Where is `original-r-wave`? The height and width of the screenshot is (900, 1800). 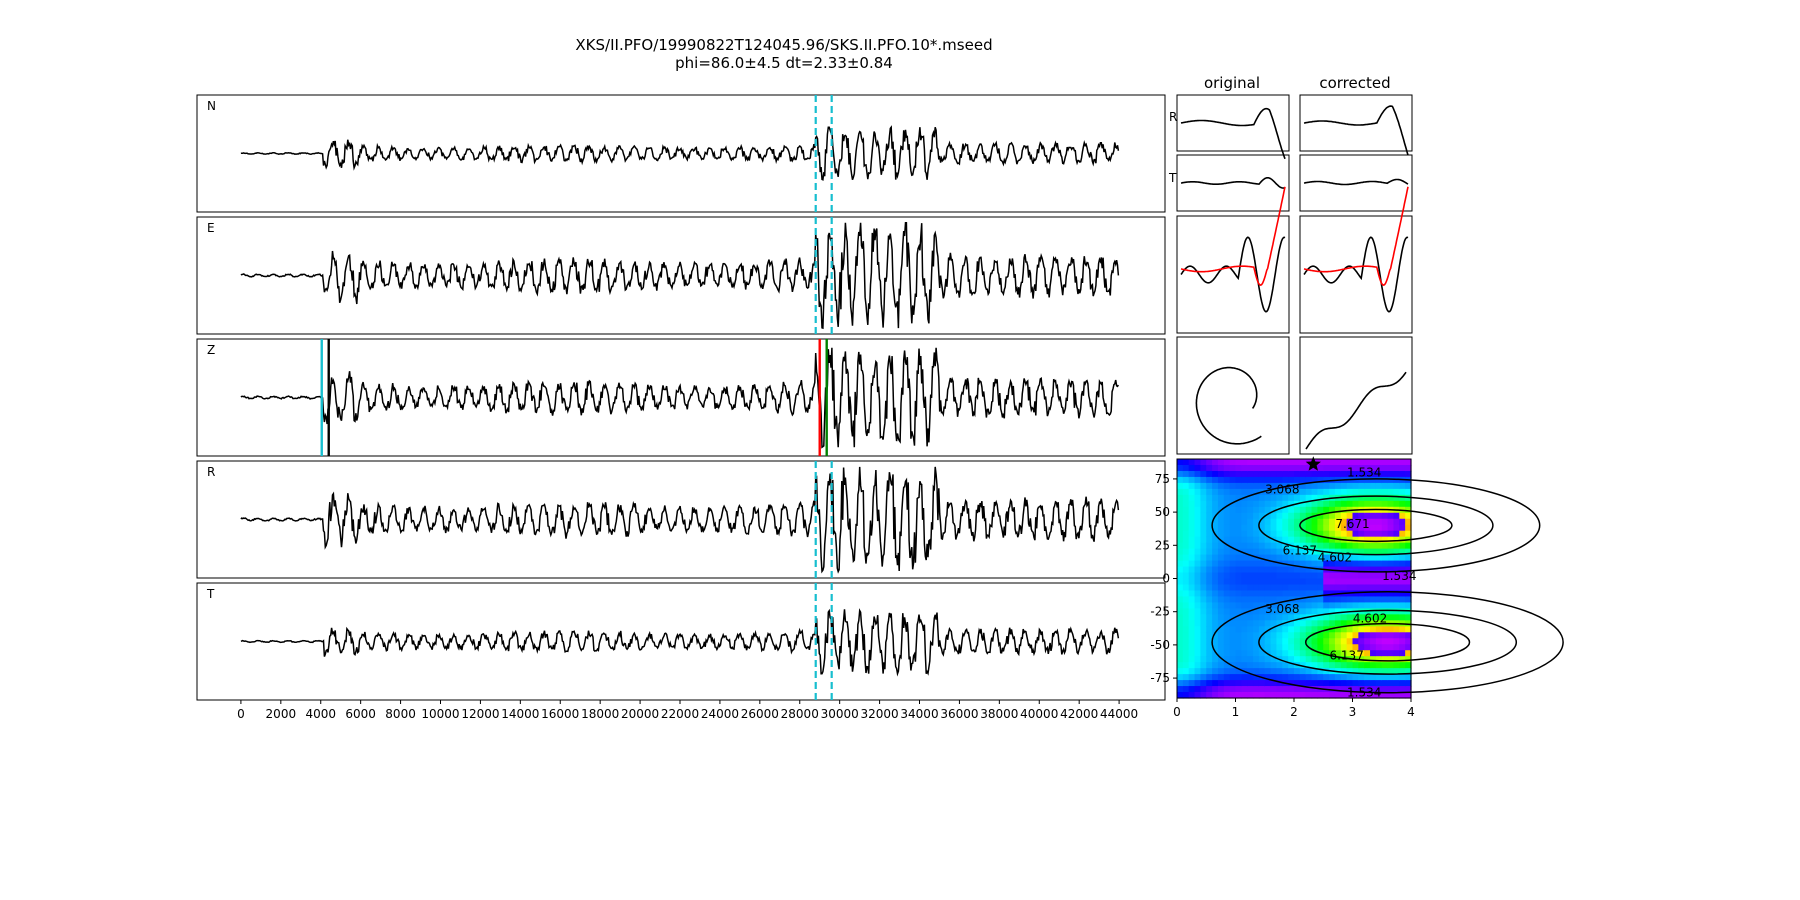 original-r-wave is located at coordinates (1233, 133).